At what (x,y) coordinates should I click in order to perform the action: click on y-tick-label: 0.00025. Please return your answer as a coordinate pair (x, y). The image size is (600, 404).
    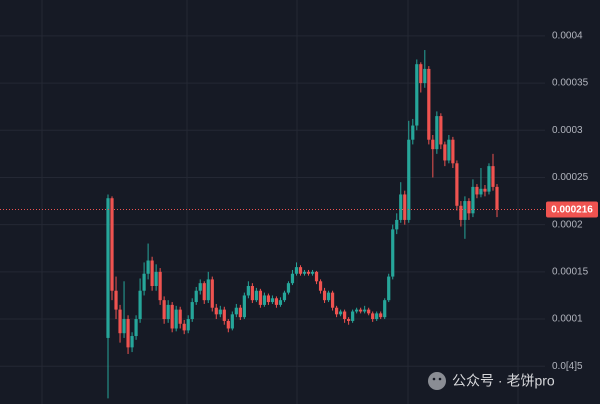
    Looking at the image, I should click on (570, 177).